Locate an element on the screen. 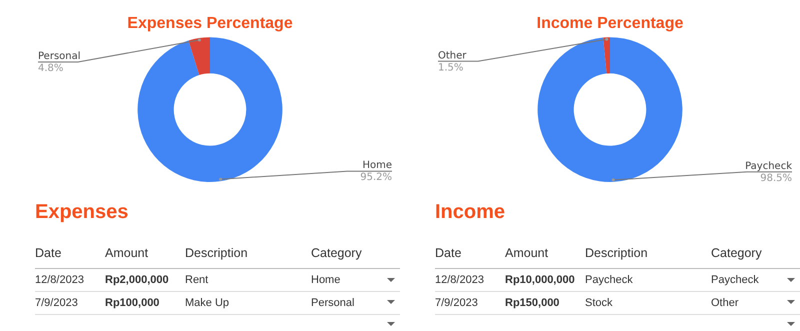 The height and width of the screenshot is (331, 800). data-label: 98.5% is located at coordinates (776, 178).